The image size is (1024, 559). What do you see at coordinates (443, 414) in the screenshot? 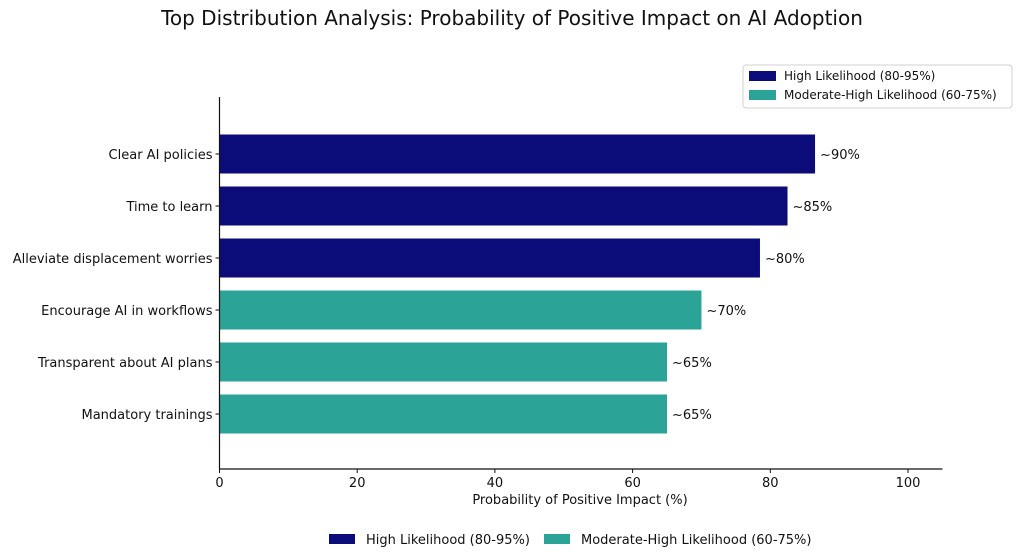
I see `bar-mandatory-trainings` at bounding box center [443, 414].